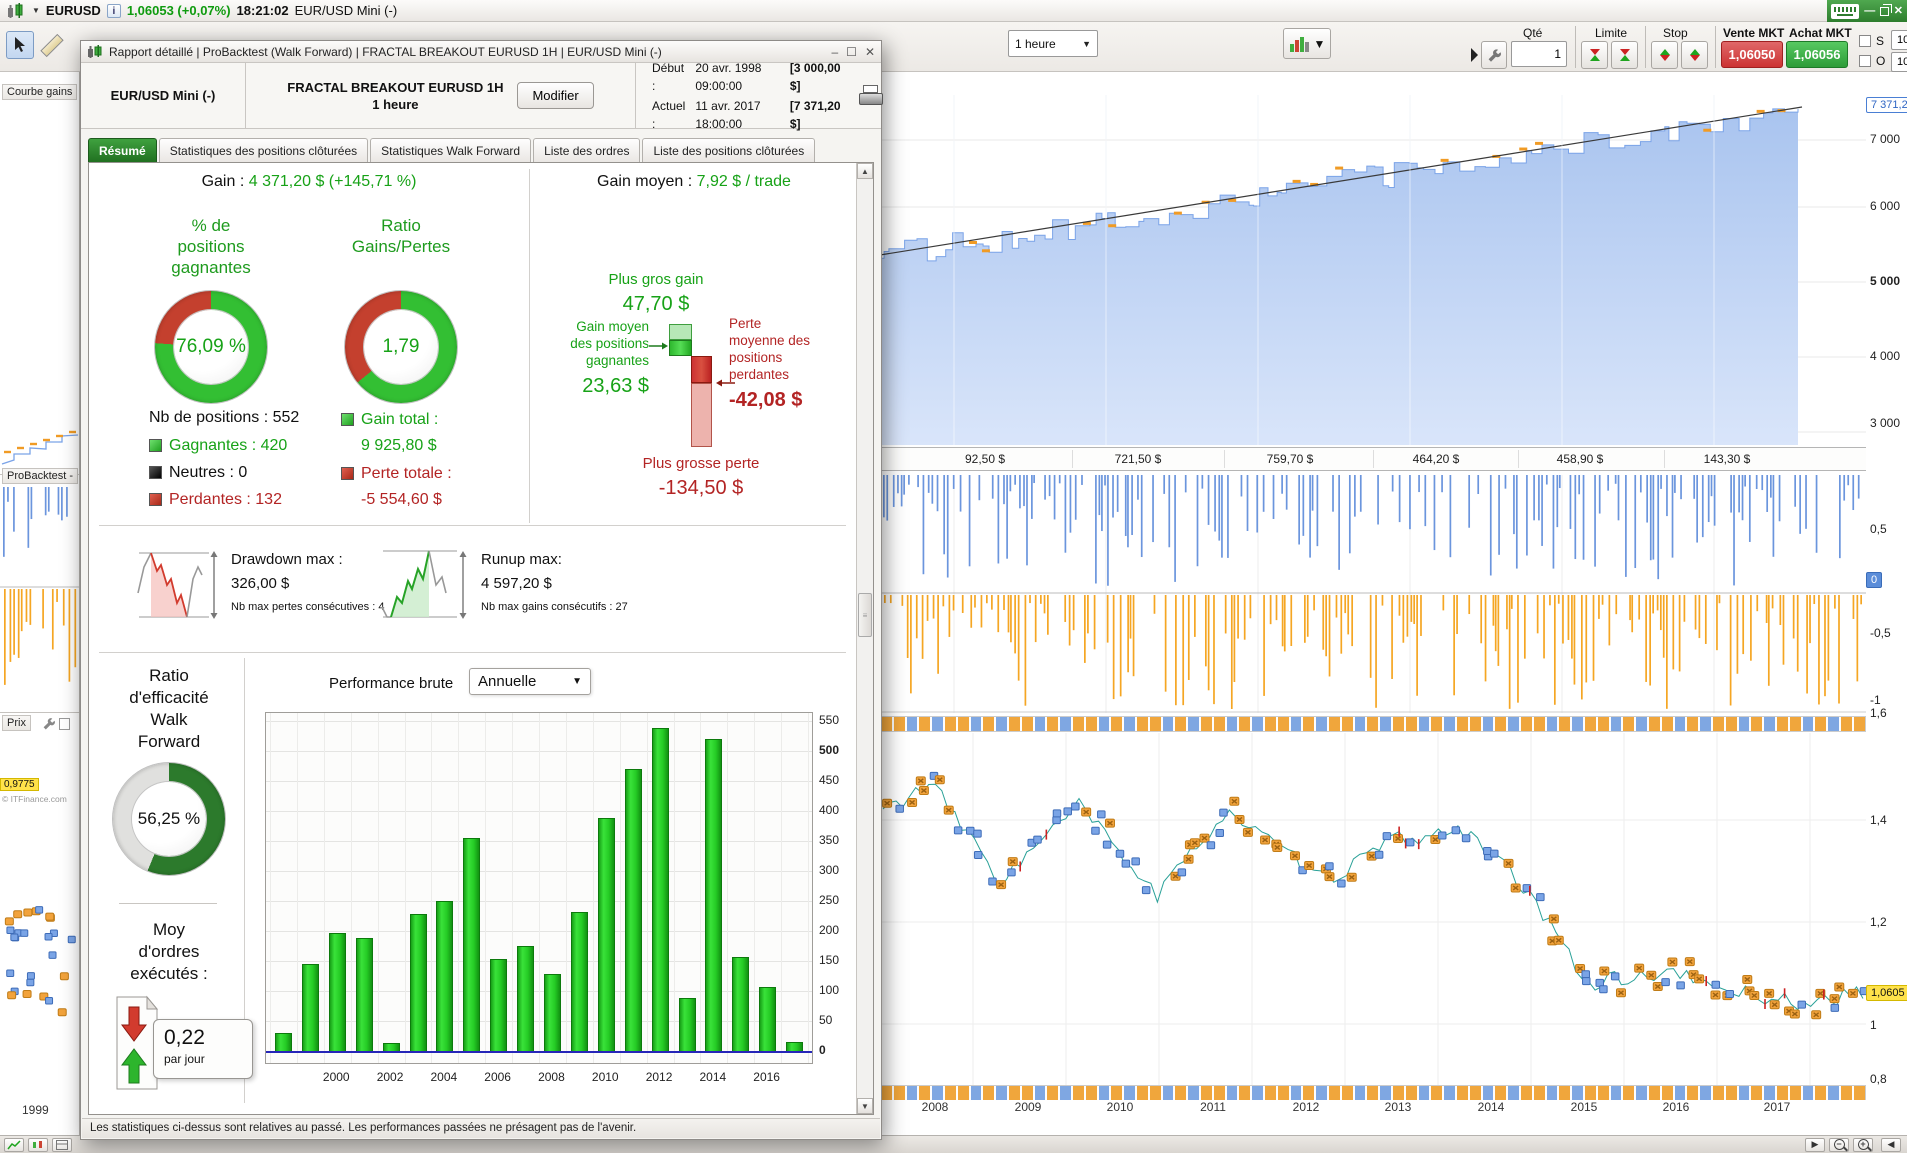 This screenshot has height=1153, width=1907. I want to click on candles-icon, so click(38, 1144).